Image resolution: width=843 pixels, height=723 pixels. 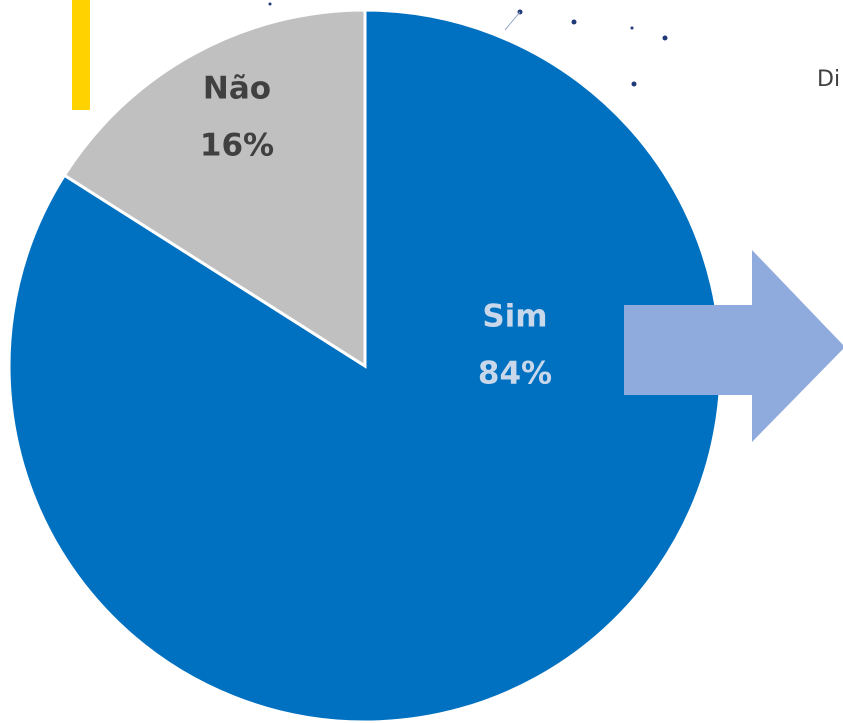 I want to click on slice-category: Sim, so click(x=514, y=317).